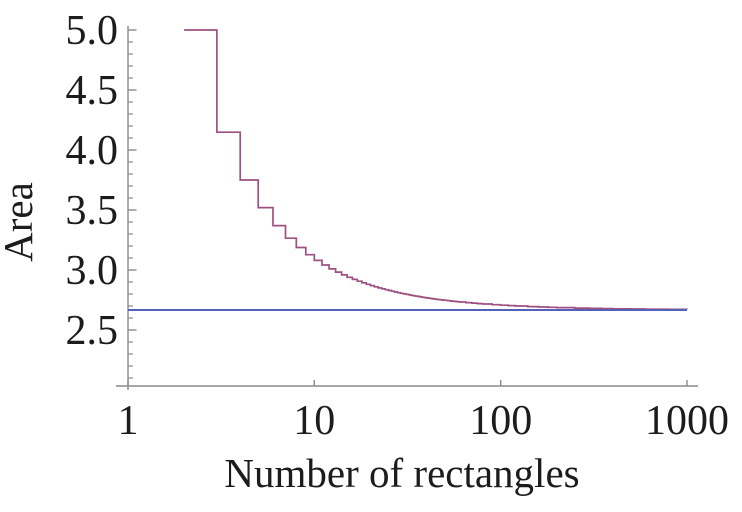 The height and width of the screenshot is (512, 742). I want to click on y-tick-label: 2.5, so click(92, 331).